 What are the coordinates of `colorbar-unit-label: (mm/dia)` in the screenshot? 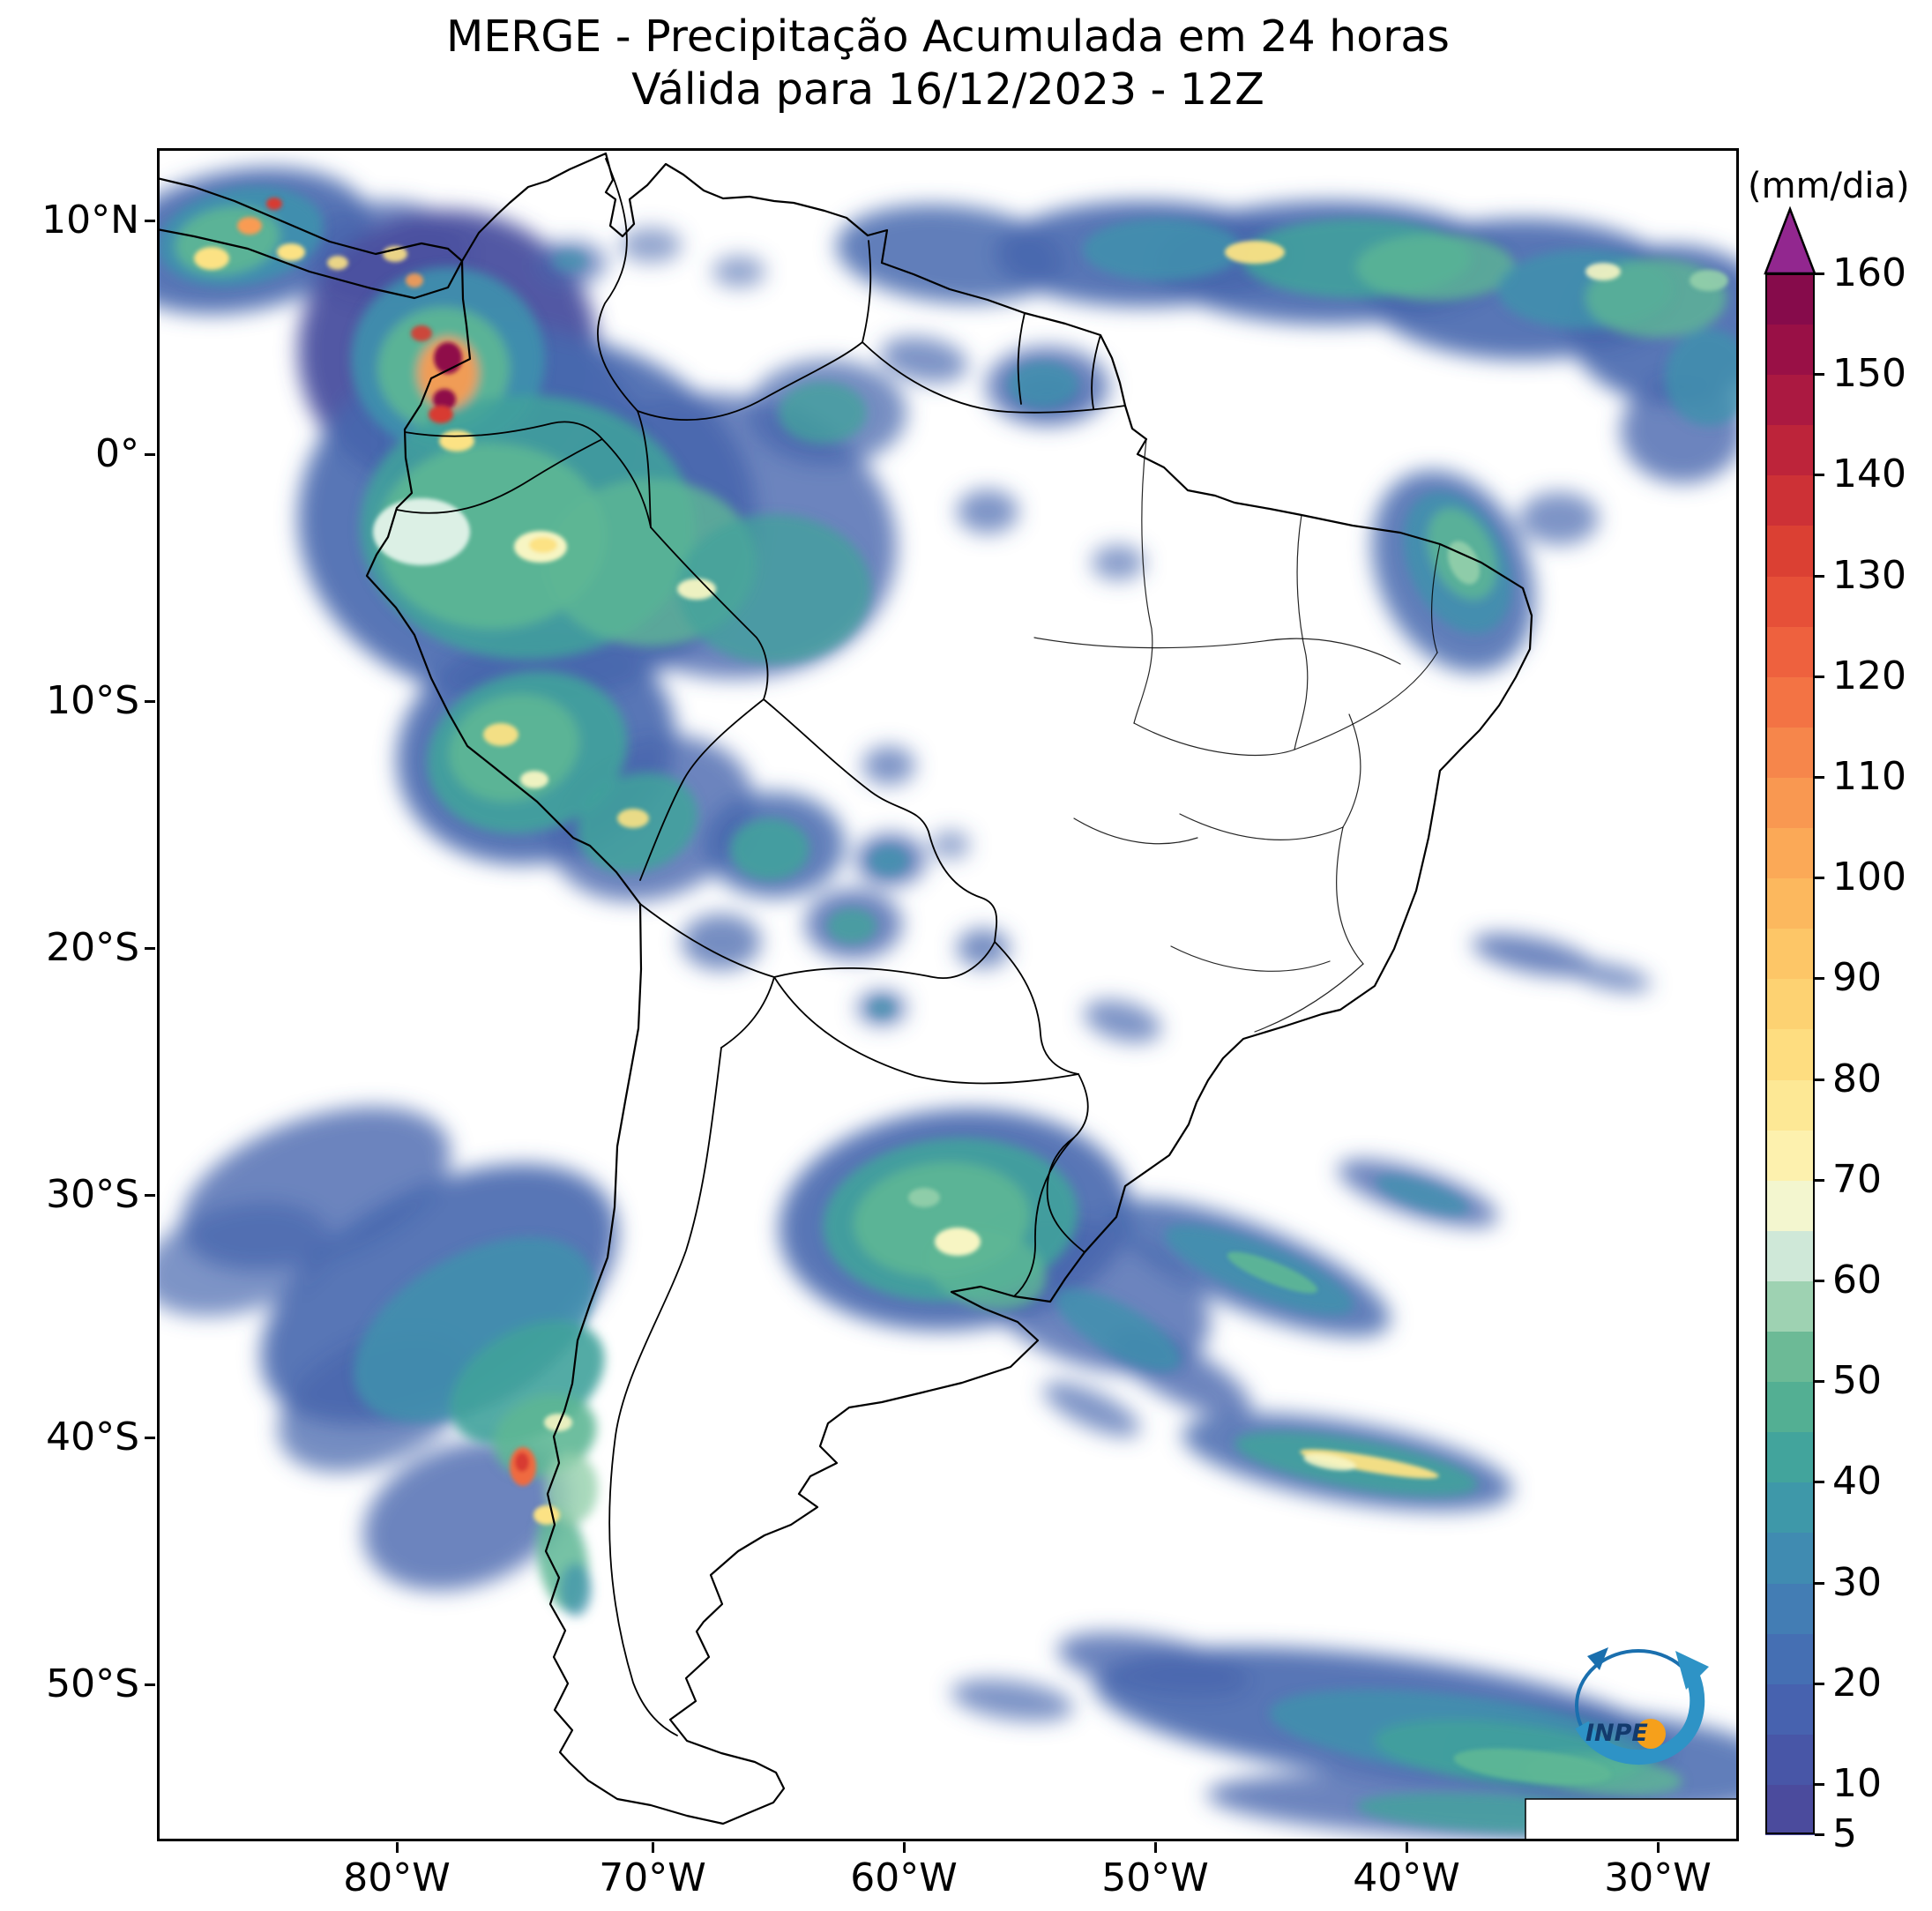 It's located at (1829, 186).